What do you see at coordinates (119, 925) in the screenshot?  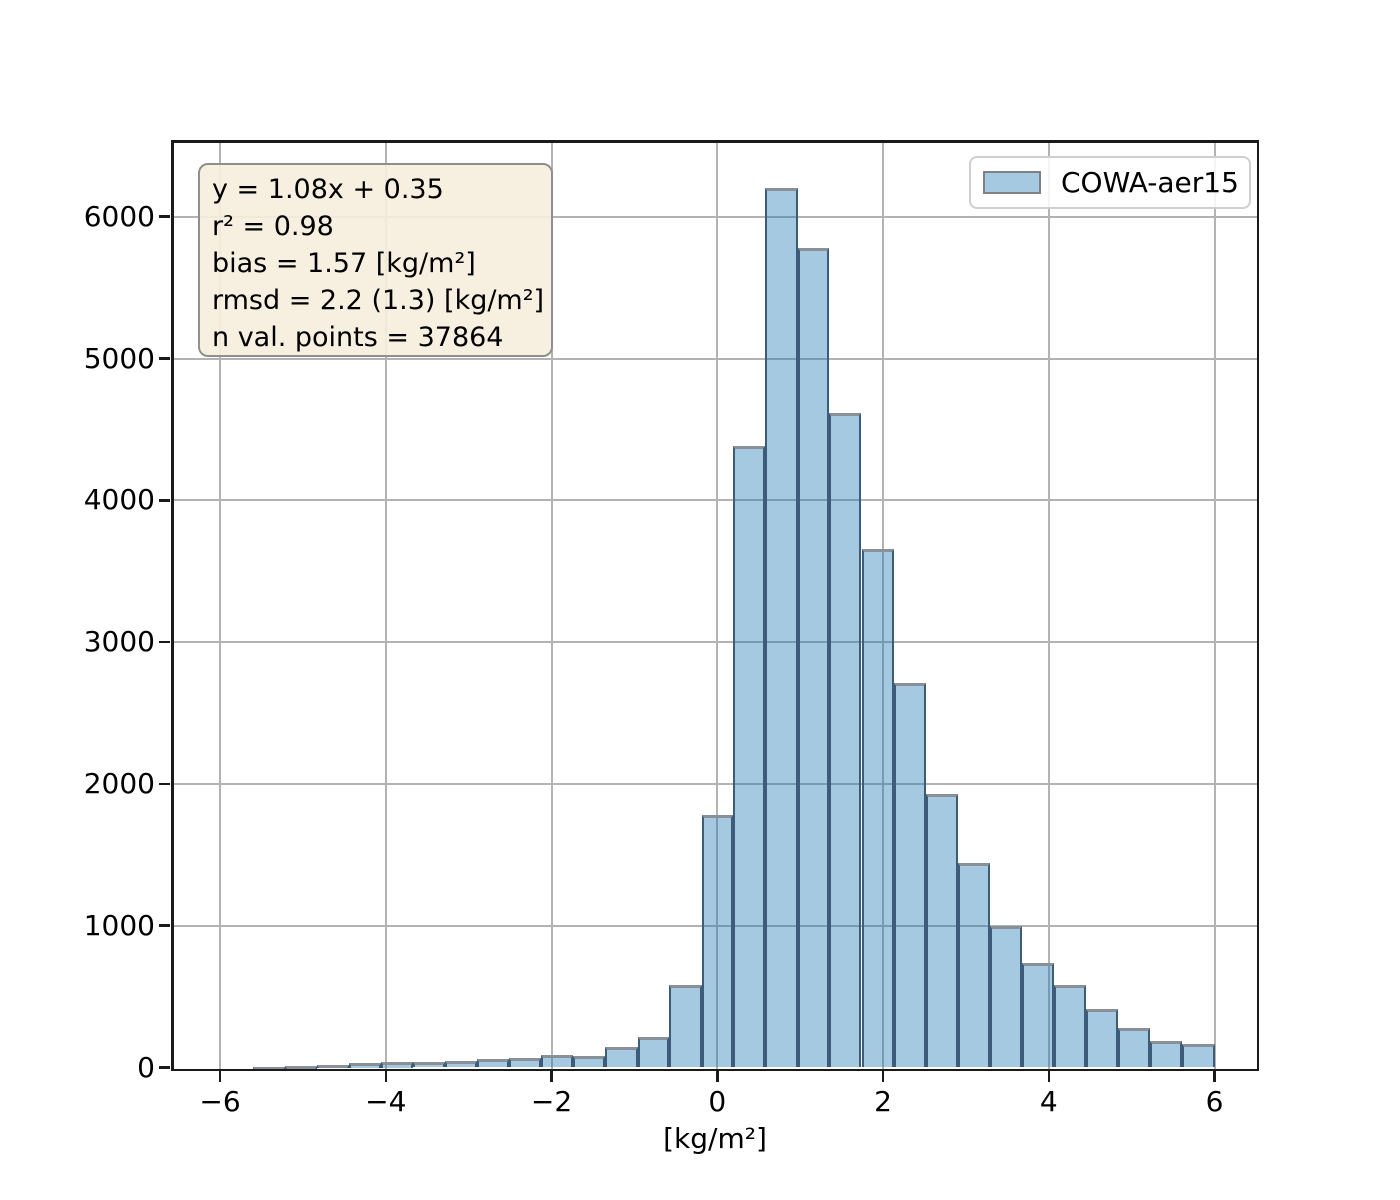 I see `y-tick-label: 1000` at bounding box center [119, 925].